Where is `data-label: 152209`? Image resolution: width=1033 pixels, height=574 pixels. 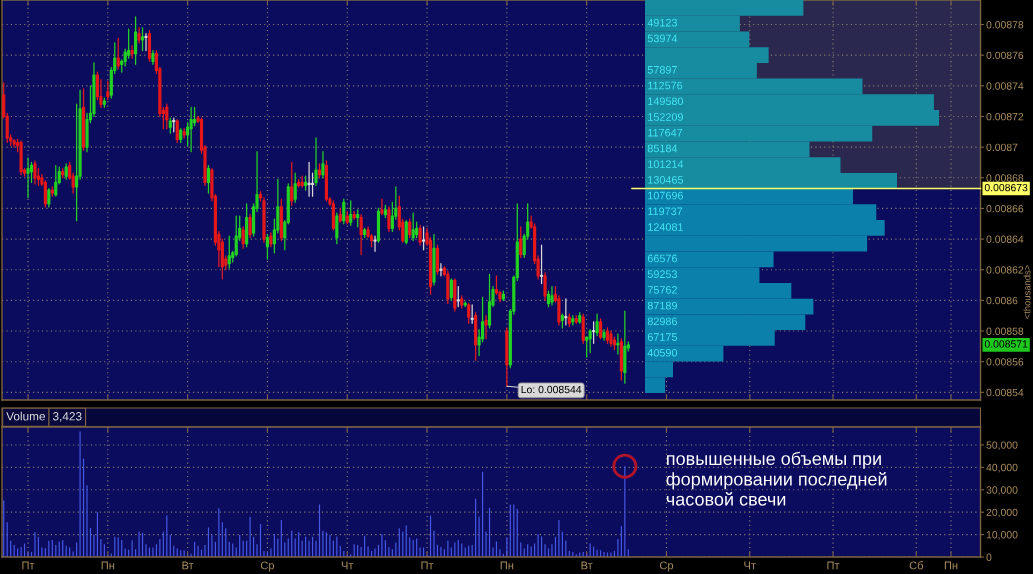
data-label: 152209 is located at coordinates (665, 117).